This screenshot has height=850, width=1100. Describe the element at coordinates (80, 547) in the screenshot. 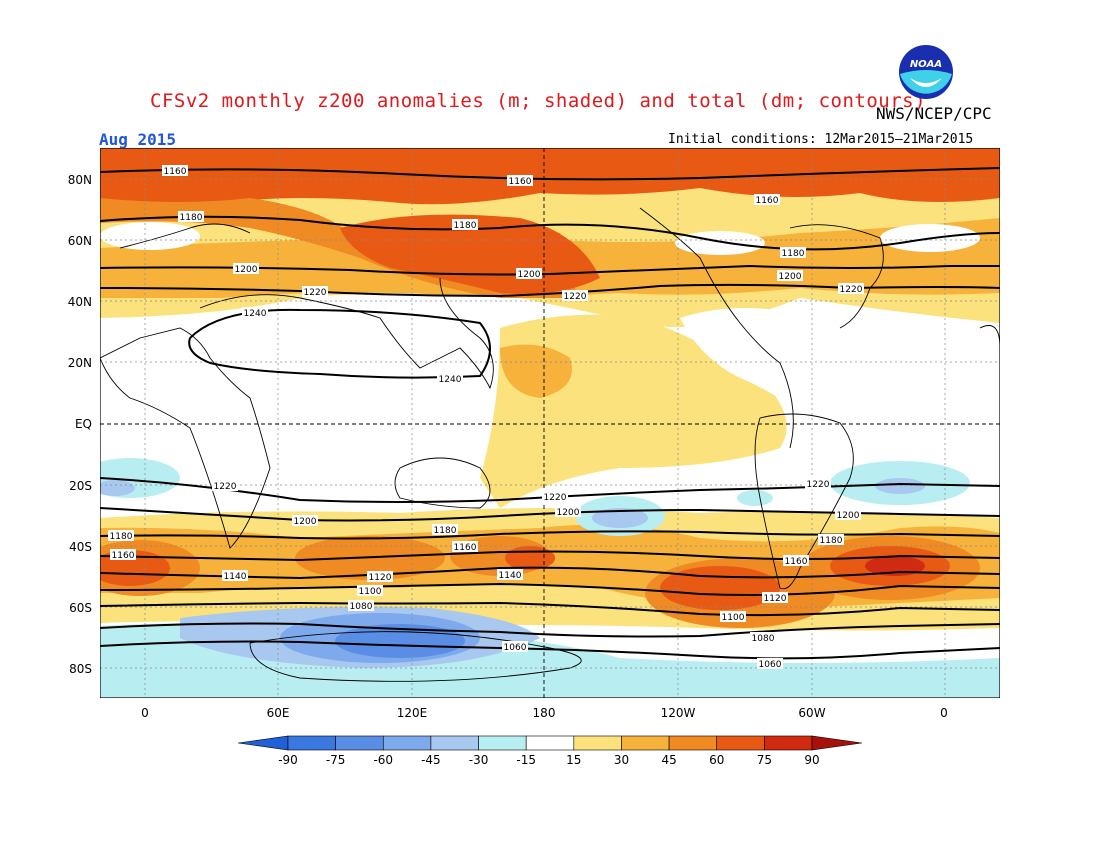

I see `lat-label: 40S` at that location.